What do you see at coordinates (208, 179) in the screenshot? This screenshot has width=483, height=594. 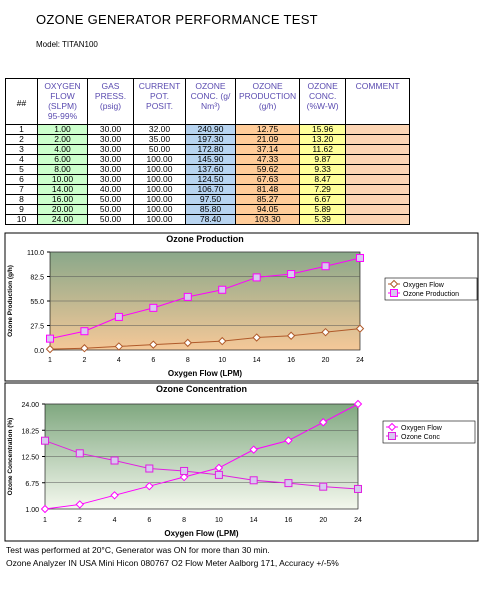 I see `table-row: 6 10.00 30.00 100.00 124.50 67.63 8.47` at bounding box center [208, 179].